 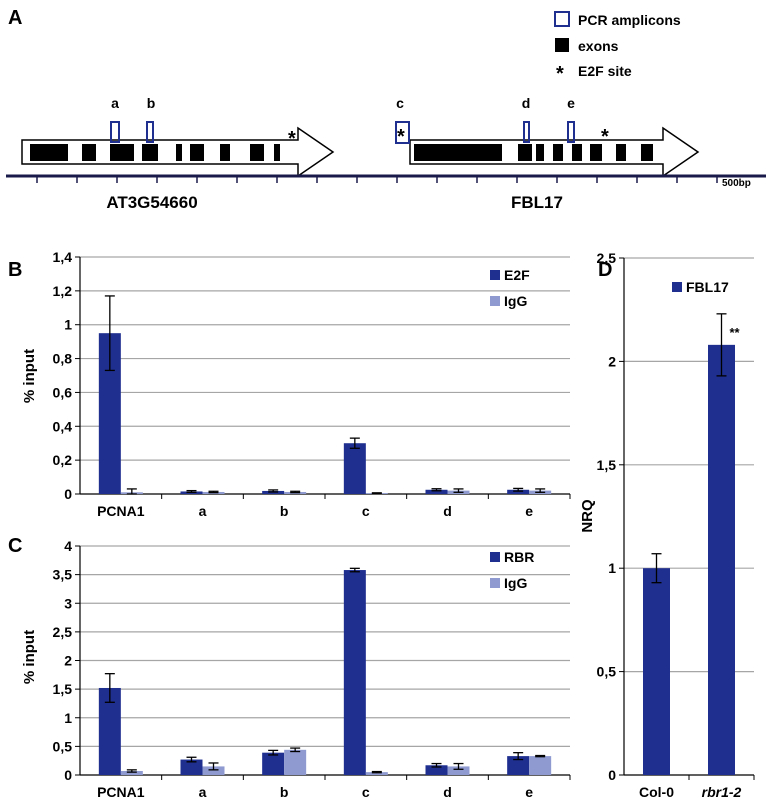 What do you see at coordinates (401, 137) in the screenshot?
I see `e2f-site-asterisk-c: *` at bounding box center [401, 137].